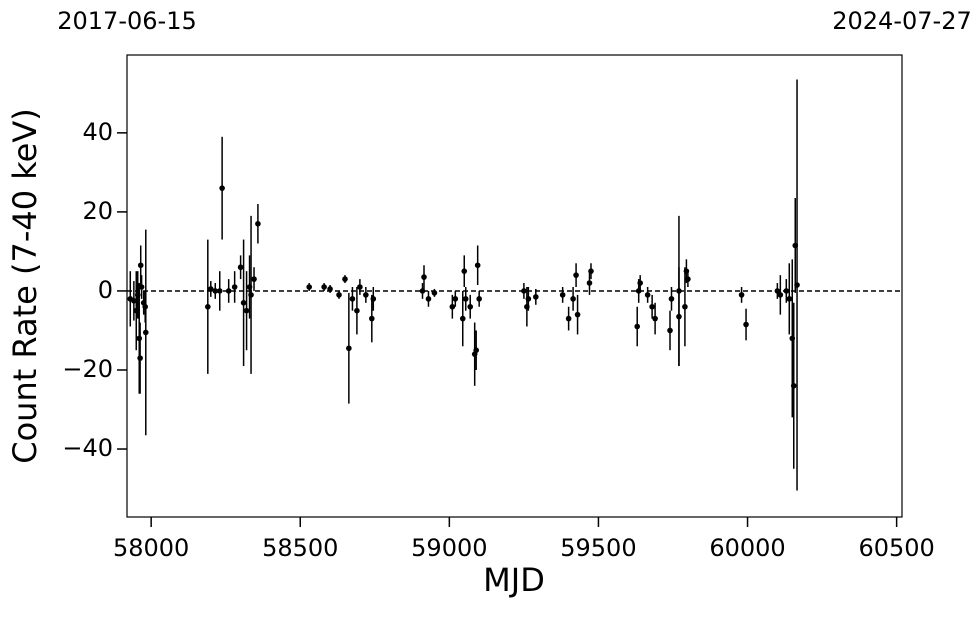 This screenshot has height=617, width=980. What do you see at coordinates (87, 448) in the screenshot?
I see `y-tick-label: −40` at bounding box center [87, 448].